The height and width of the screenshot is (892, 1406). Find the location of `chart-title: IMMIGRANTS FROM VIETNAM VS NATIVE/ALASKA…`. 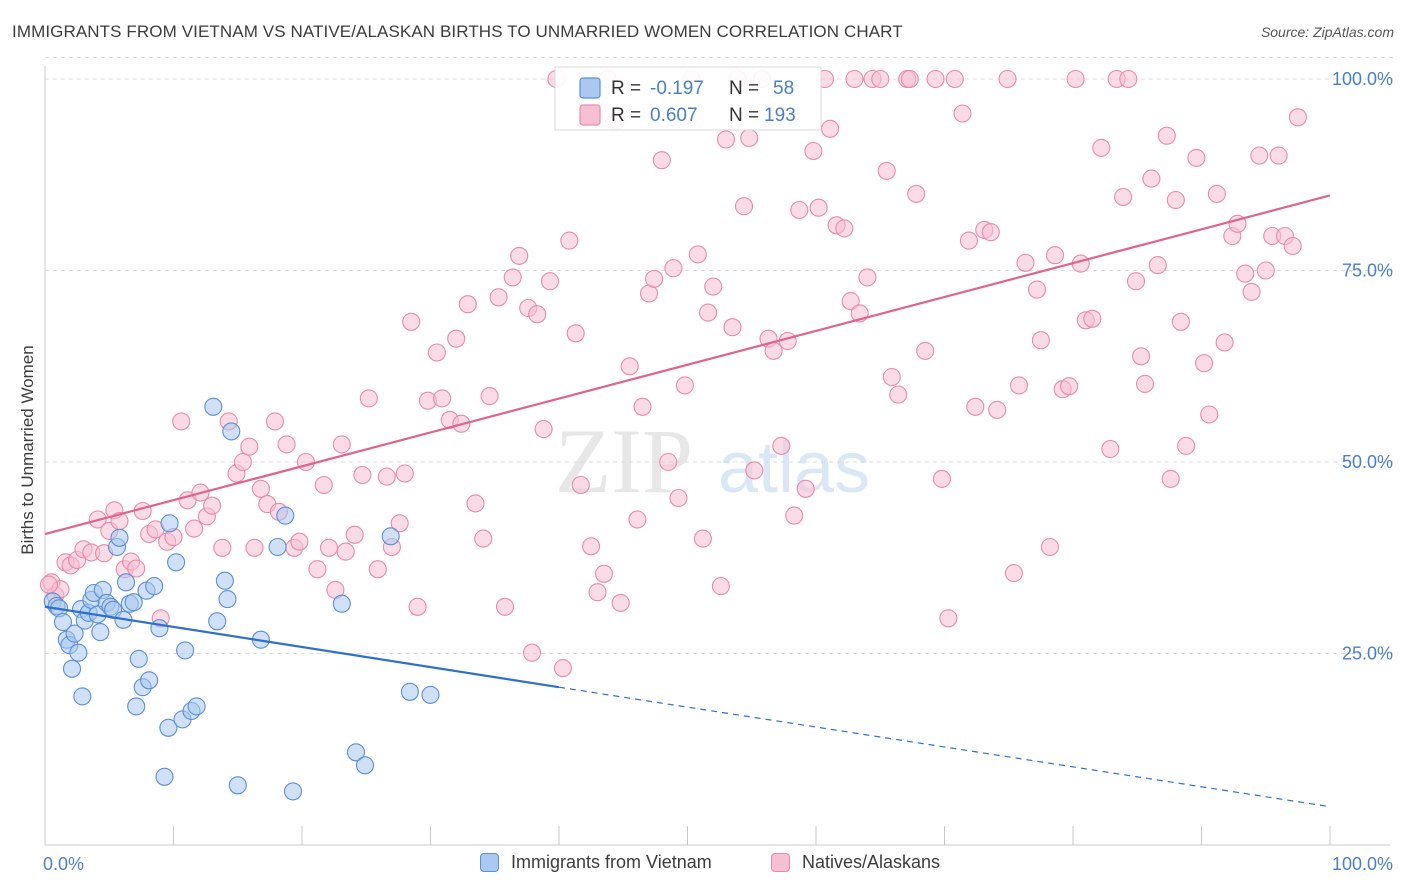

chart-title: IMMIGRANTS FROM VIETNAM VS NATIVE/ALASKA… is located at coordinates (457, 31).